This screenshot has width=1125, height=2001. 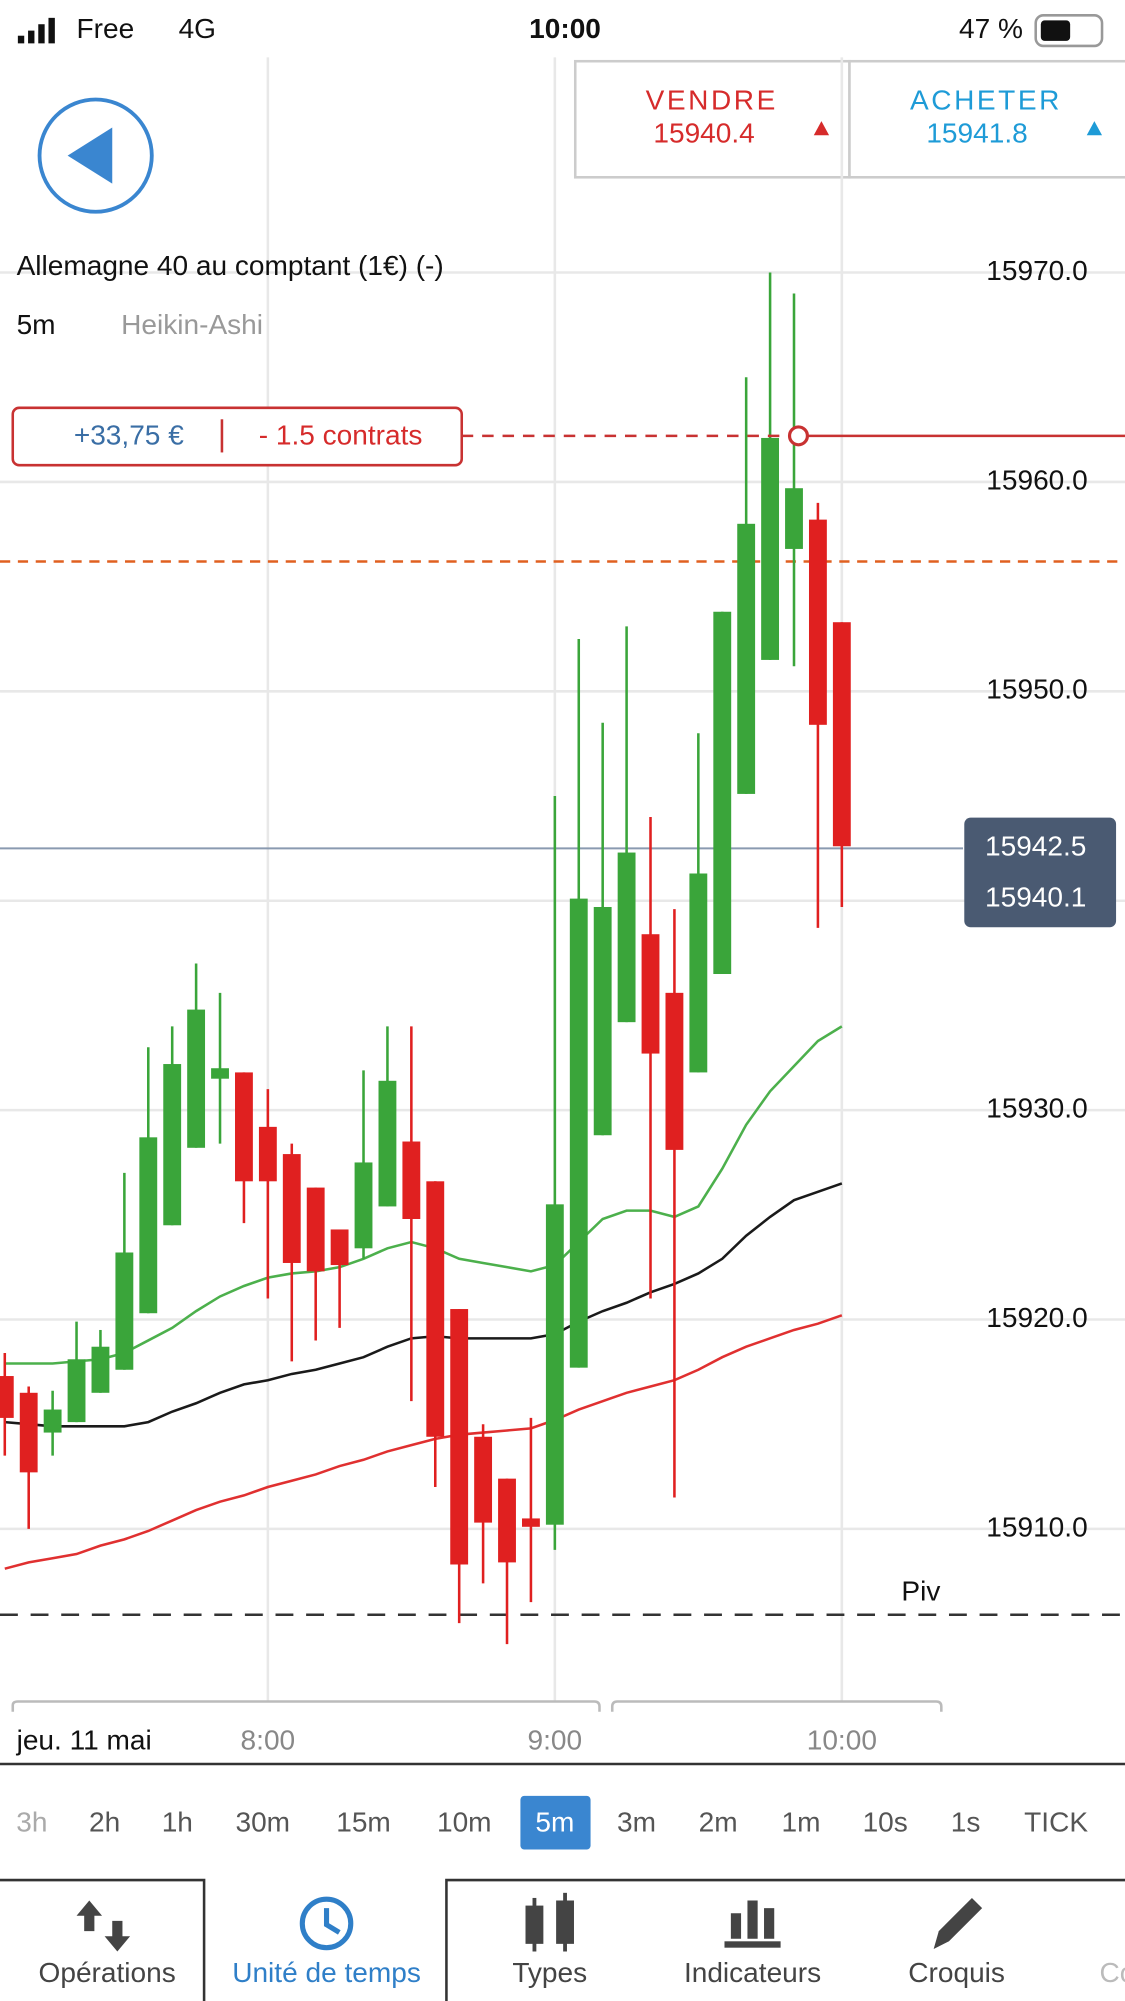 I want to click on position-box, so click(x=237, y=436).